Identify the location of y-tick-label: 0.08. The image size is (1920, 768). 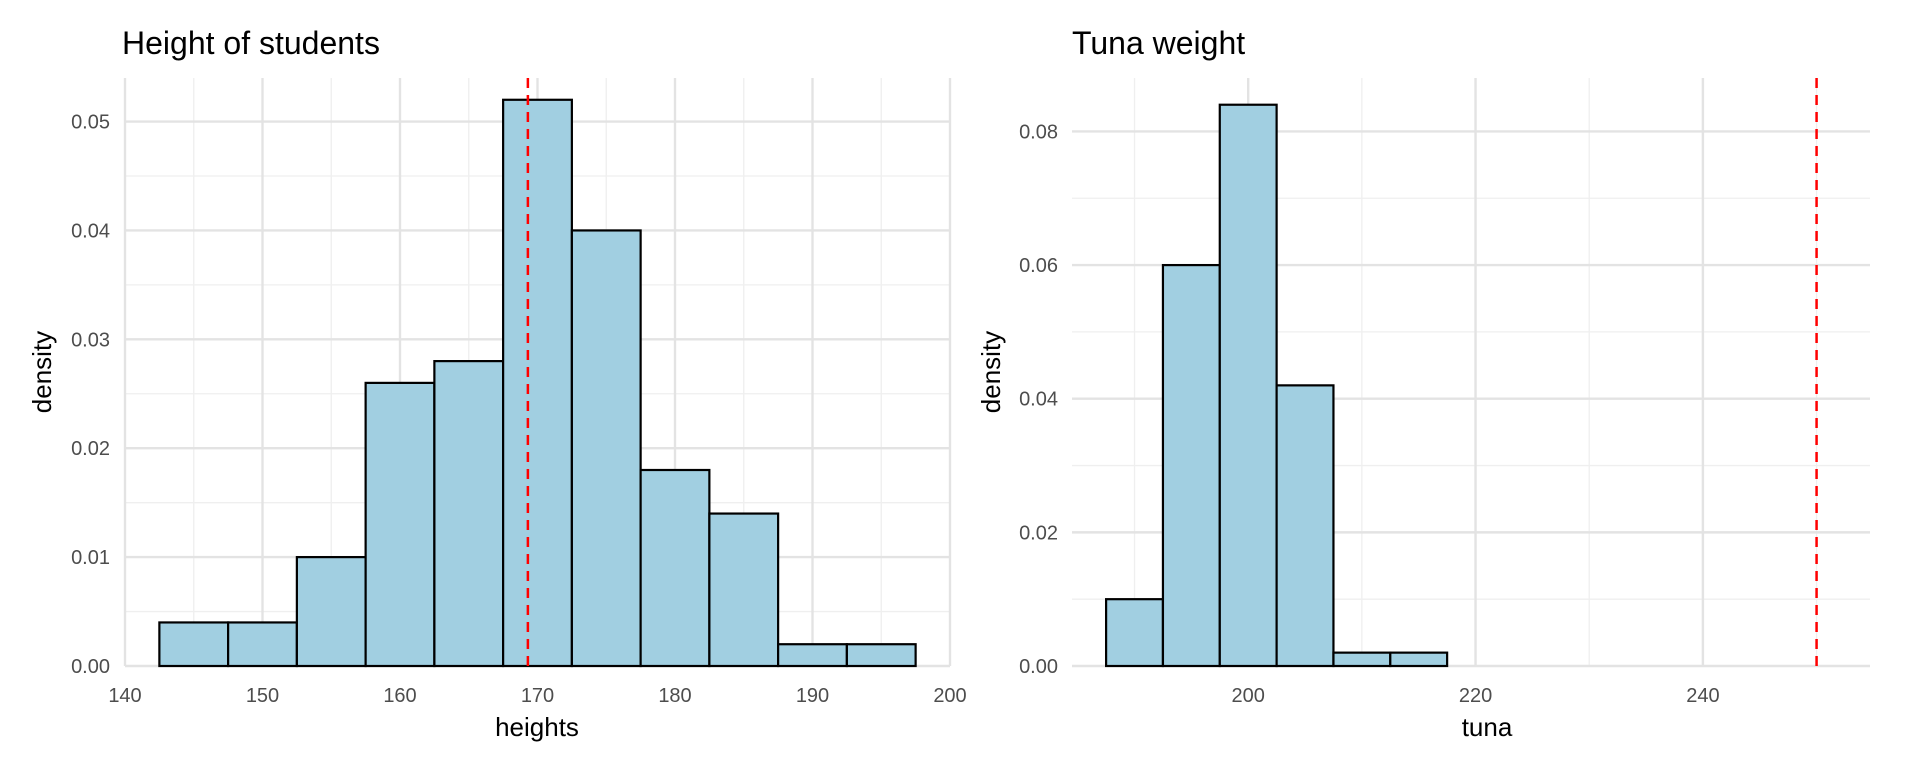
(1038, 132).